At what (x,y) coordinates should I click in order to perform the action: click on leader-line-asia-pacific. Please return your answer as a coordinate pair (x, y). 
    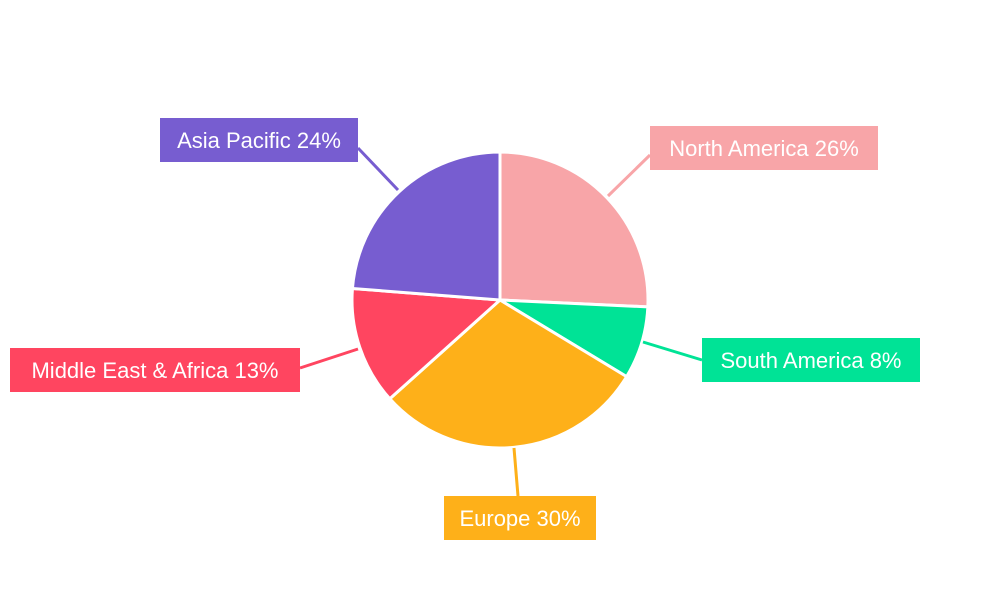
    Looking at the image, I should click on (378, 169).